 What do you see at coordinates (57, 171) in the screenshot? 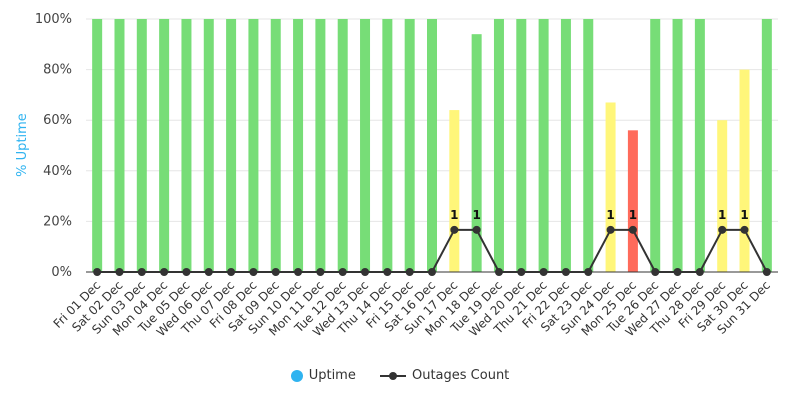
I see `y-tick-label: 40%` at bounding box center [57, 171].